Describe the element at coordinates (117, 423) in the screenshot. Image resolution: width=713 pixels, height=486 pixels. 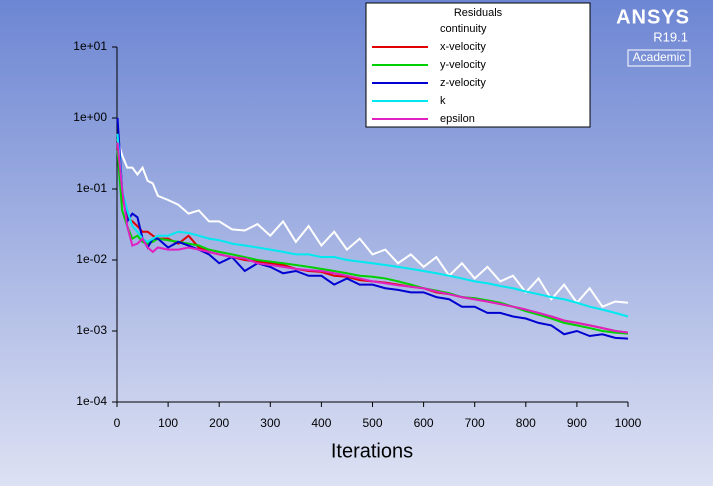
I see `x-tick-label: 0` at that location.